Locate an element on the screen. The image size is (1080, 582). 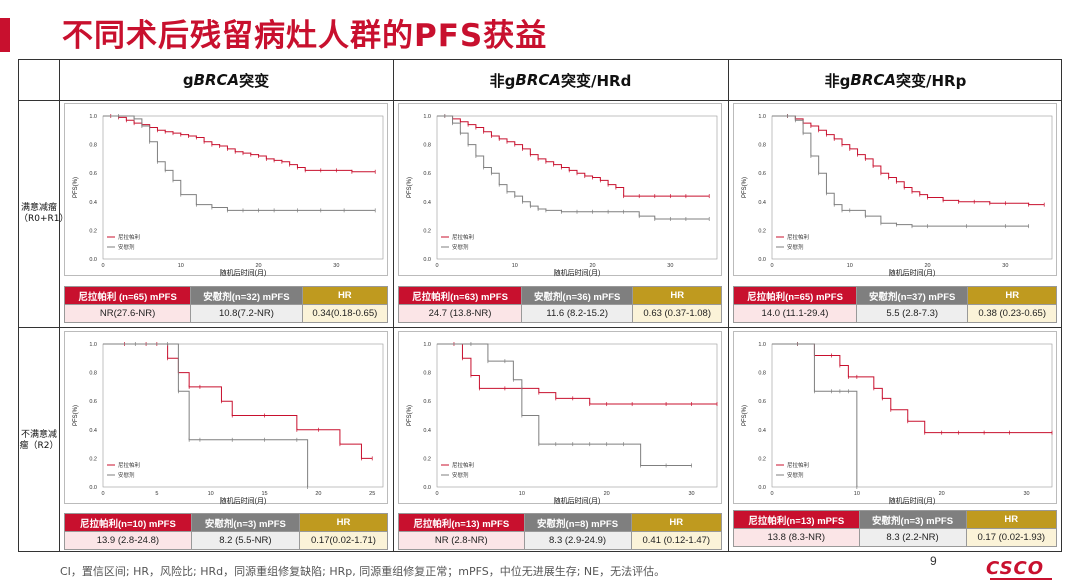
csco-logo: CSCO is located at coordinates (1015, 568).